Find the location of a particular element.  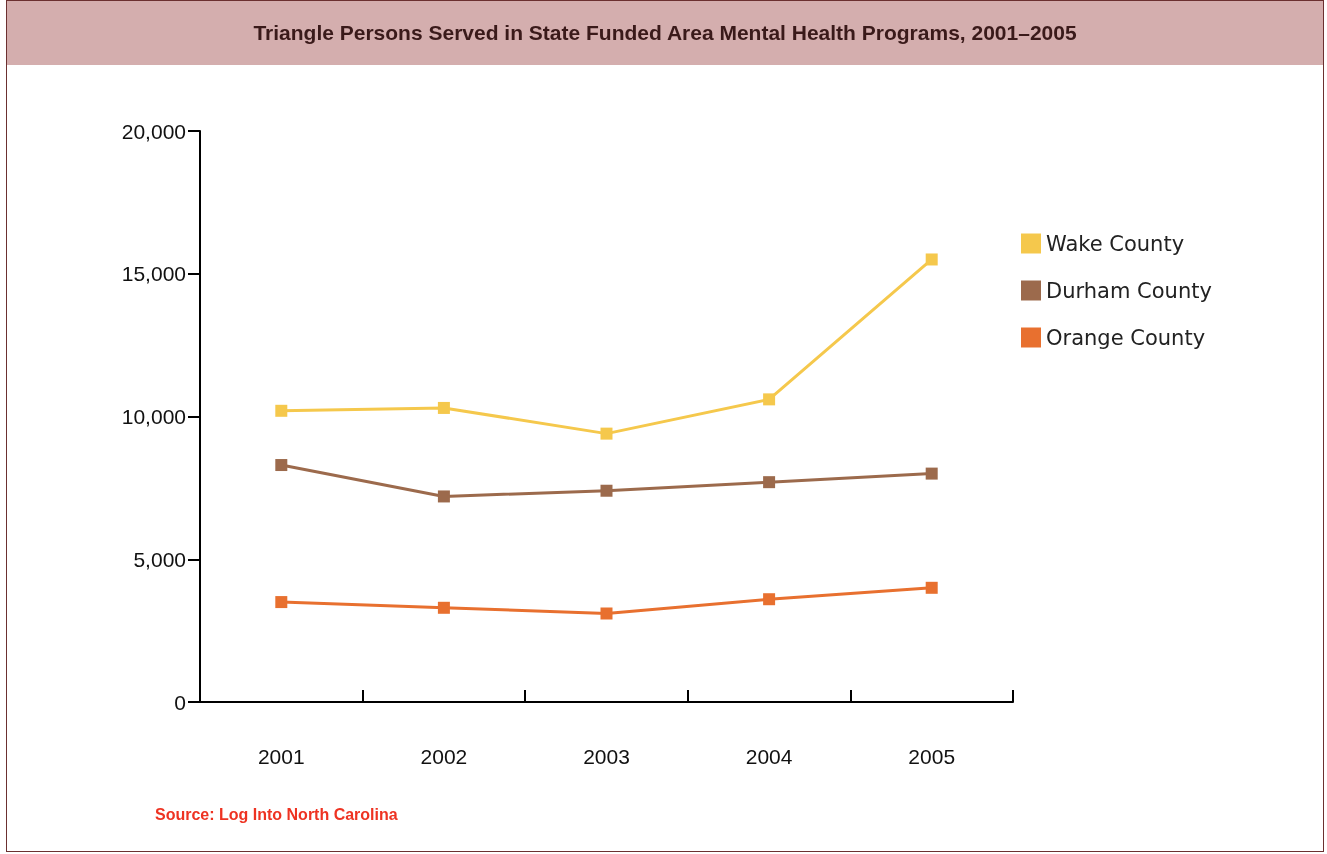

y-tick-label: 5,000 is located at coordinates (159, 559).